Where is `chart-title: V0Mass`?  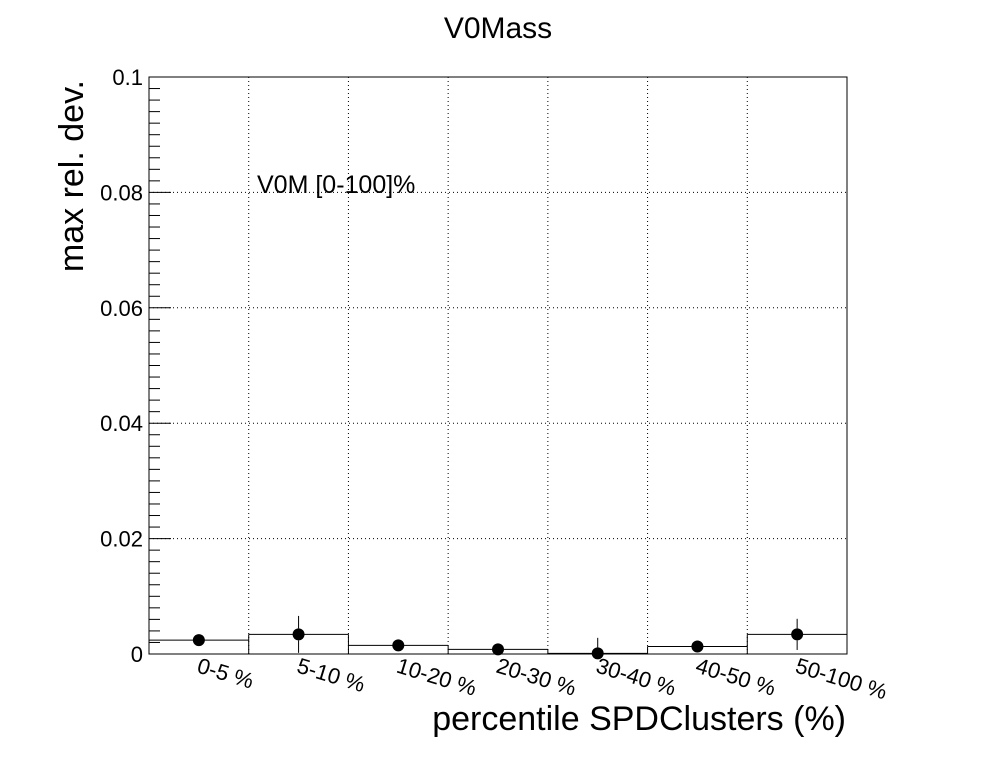
chart-title: V0Mass is located at coordinates (498, 28).